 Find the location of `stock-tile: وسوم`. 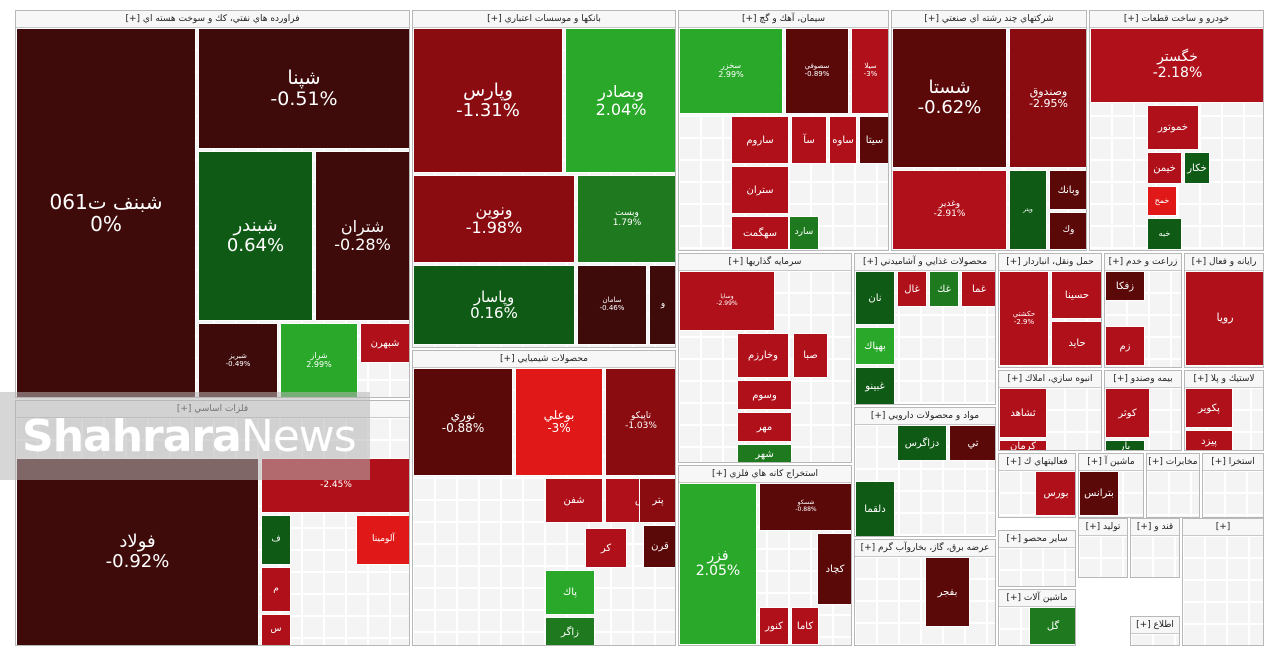

stock-tile: وسوم is located at coordinates (764, 395).